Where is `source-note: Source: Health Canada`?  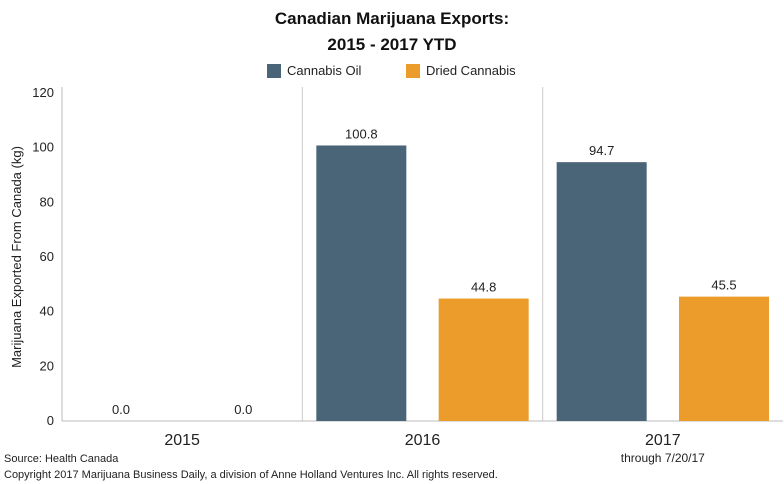
source-note: Source: Health Canada is located at coordinates (61, 459).